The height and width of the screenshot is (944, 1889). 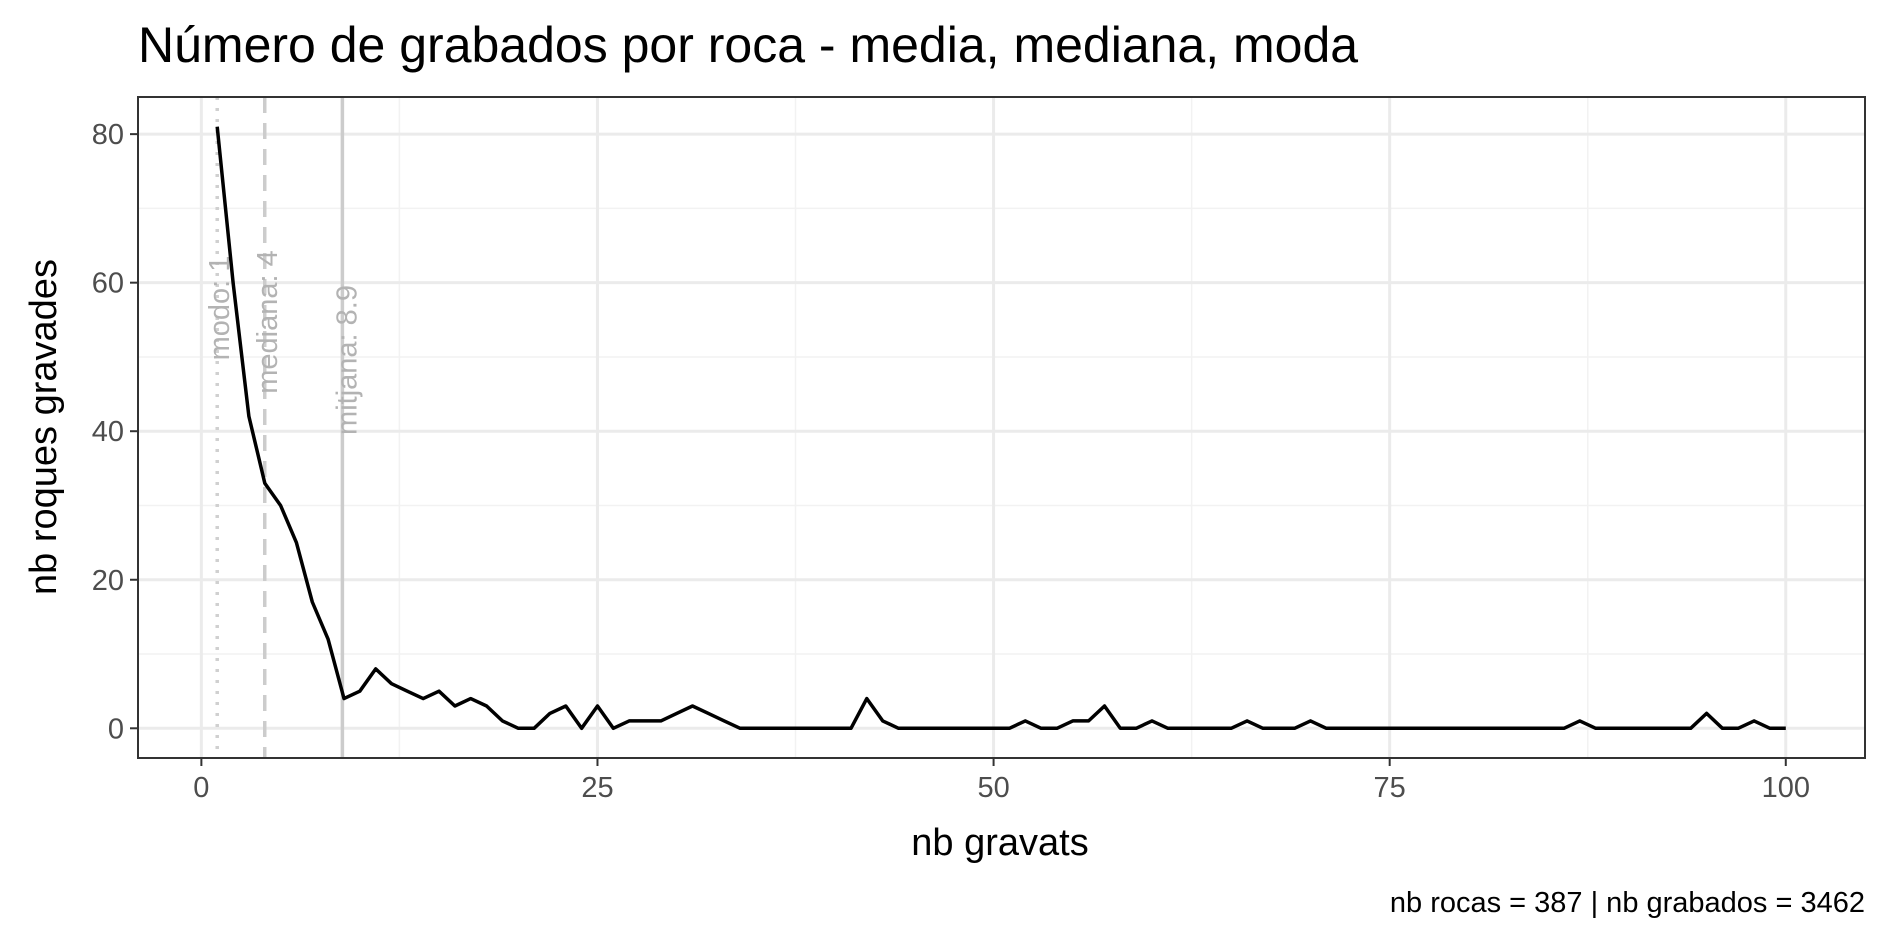 I want to click on y-tick-label: 60, so click(x=108, y=284).